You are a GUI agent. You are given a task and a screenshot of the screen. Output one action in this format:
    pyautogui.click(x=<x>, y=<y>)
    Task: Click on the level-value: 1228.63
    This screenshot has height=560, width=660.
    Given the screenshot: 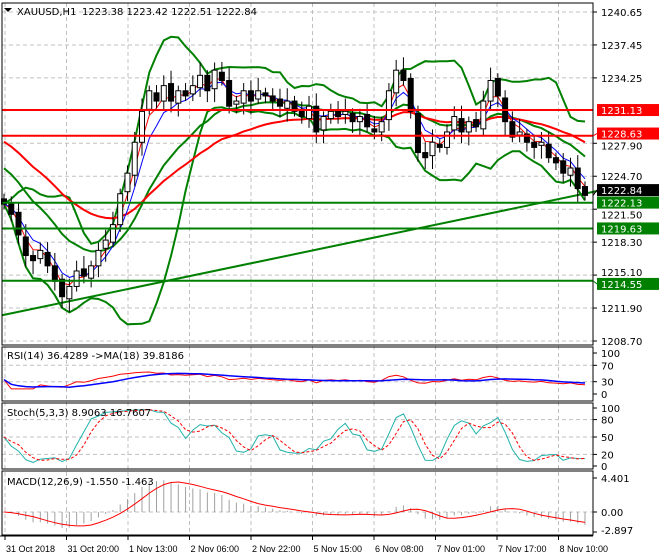 What is the action you would take?
    pyautogui.click(x=621, y=135)
    